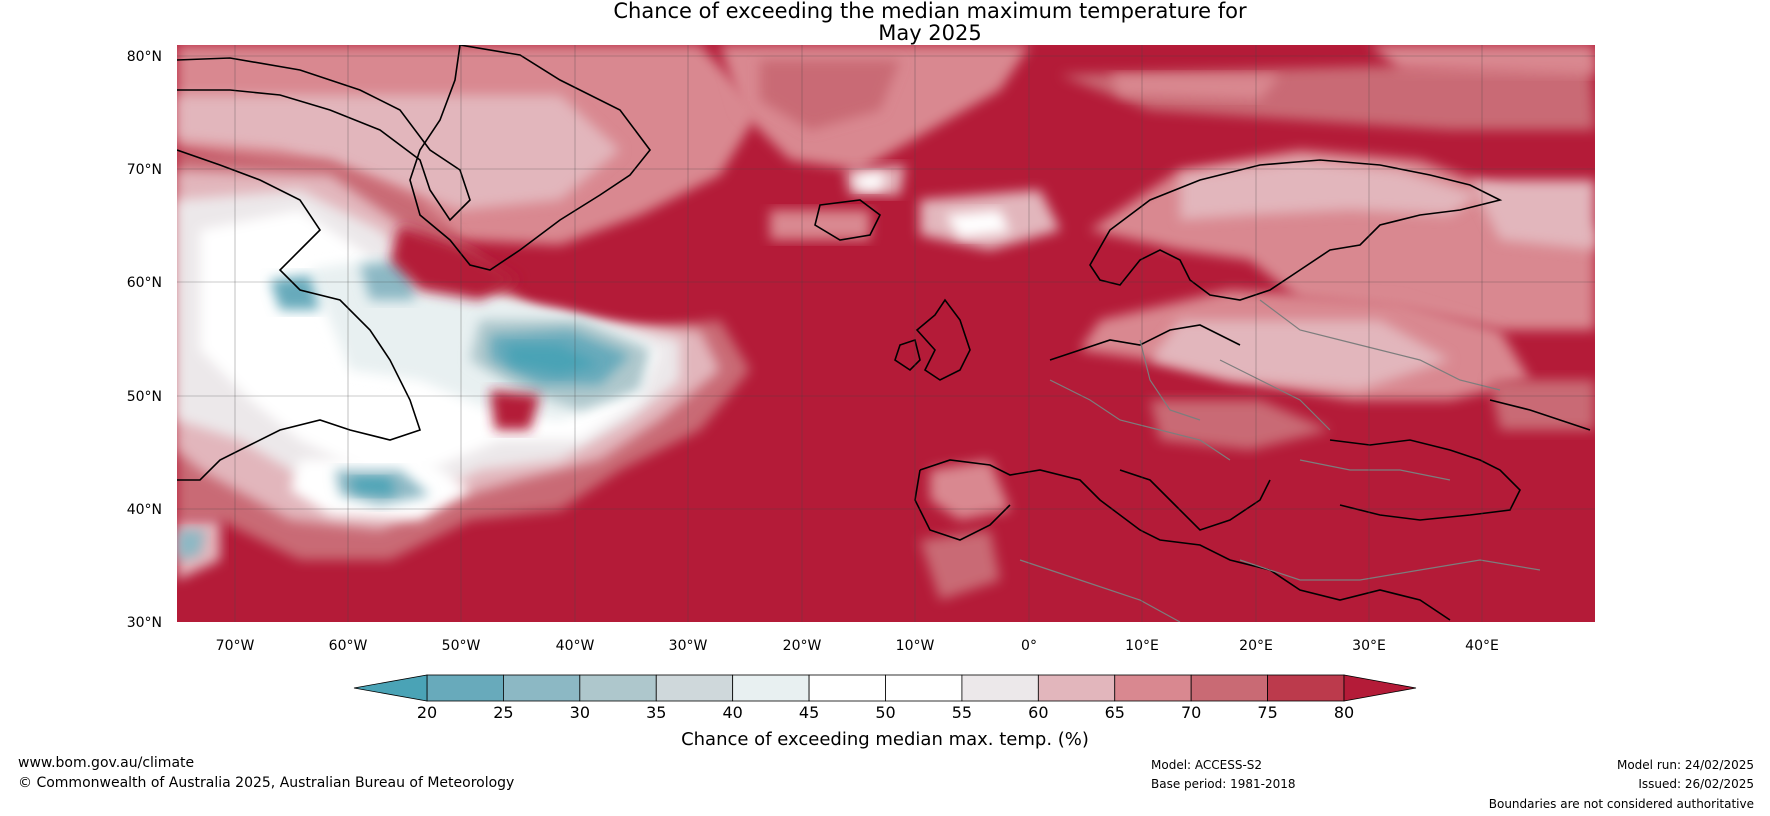 This screenshot has width=1770, height=816. What do you see at coordinates (1038, 712) in the screenshot?
I see `colorbar-tick-label: 60` at bounding box center [1038, 712].